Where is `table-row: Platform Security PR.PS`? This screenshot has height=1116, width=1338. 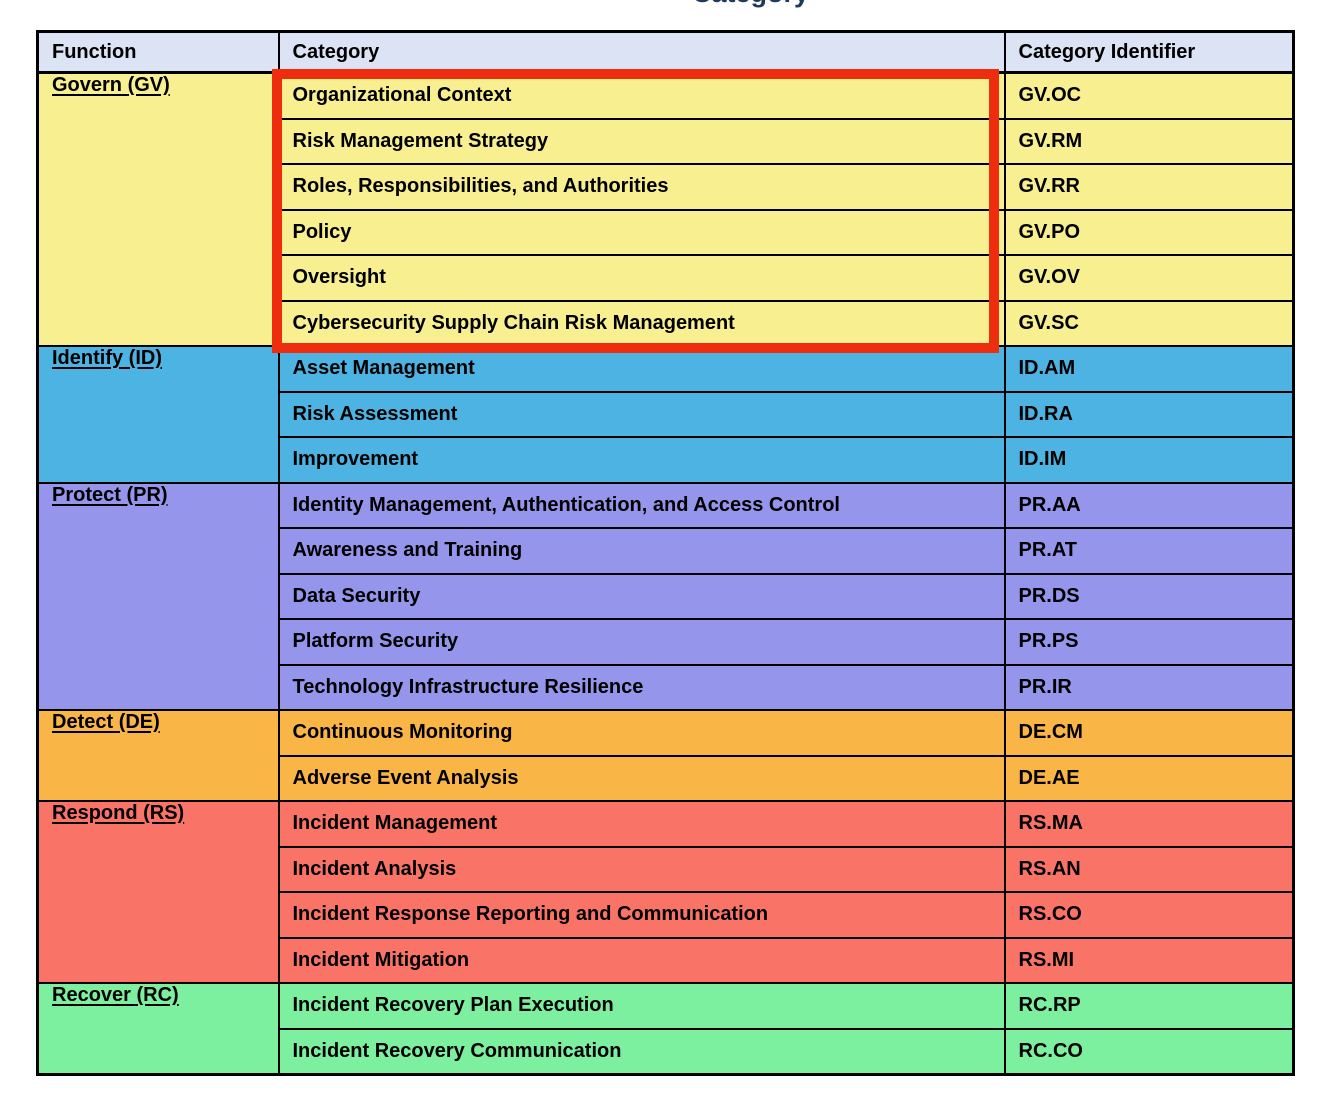 table-row: Platform Security PR.PS is located at coordinates (666, 642).